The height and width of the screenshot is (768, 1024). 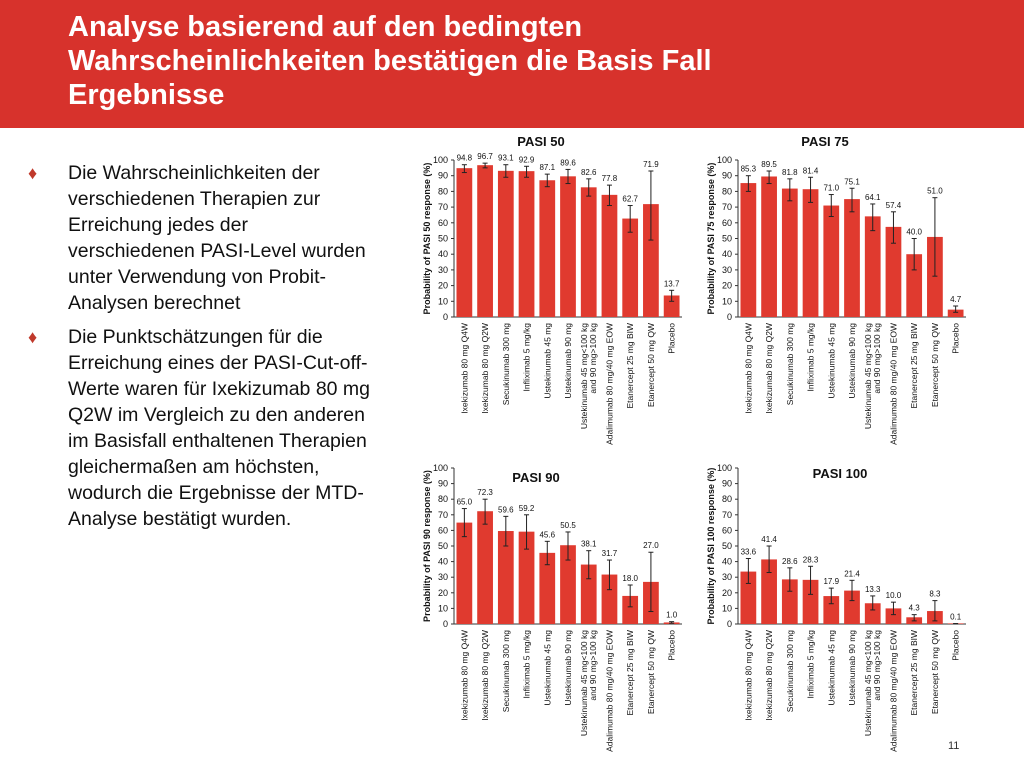 What do you see at coordinates (651, 545) in the screenshot?
I see `data-label: 27.0` at bounding box center [651, 545].